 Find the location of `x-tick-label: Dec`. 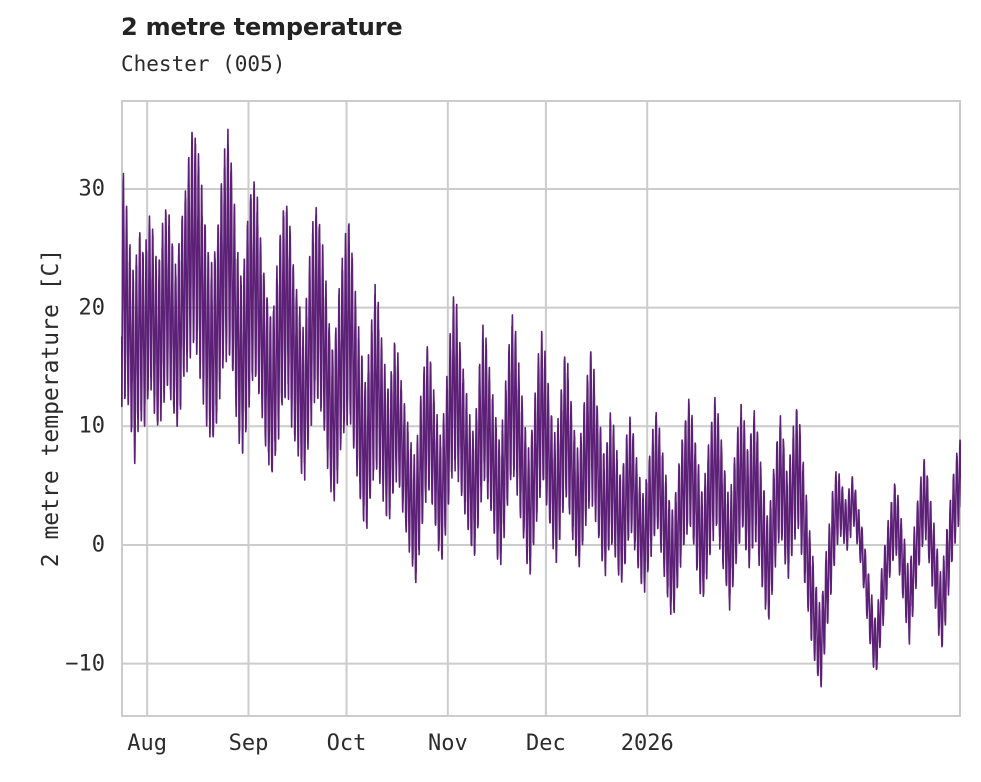

x-tick-label: Dec is located at coordinates (546, 743).